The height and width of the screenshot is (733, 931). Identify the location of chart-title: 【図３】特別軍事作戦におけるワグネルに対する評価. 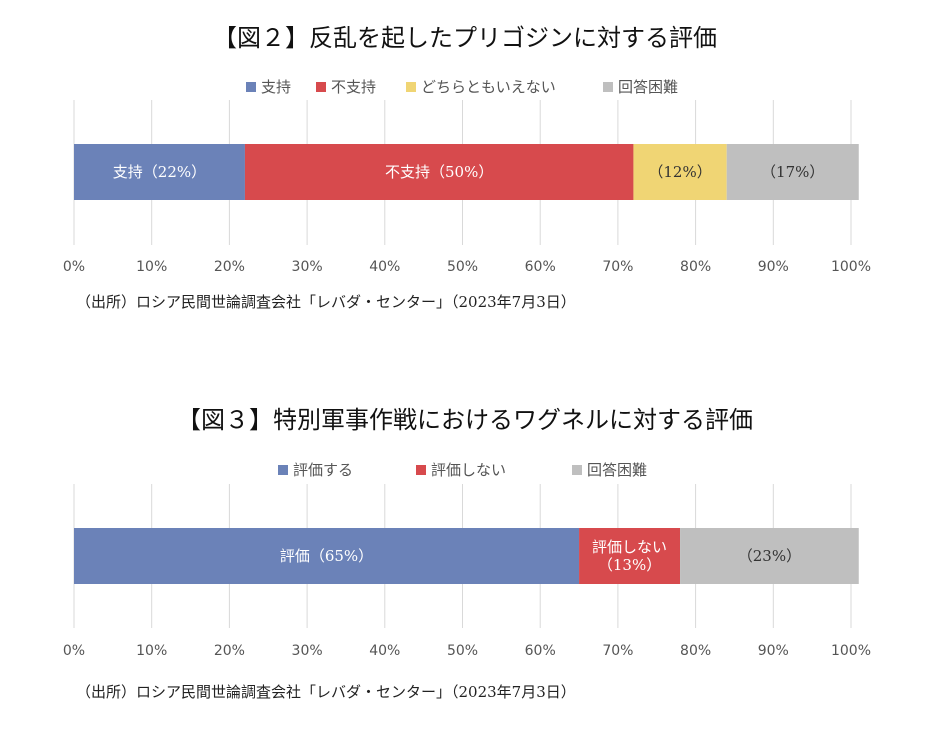
(465, 420).